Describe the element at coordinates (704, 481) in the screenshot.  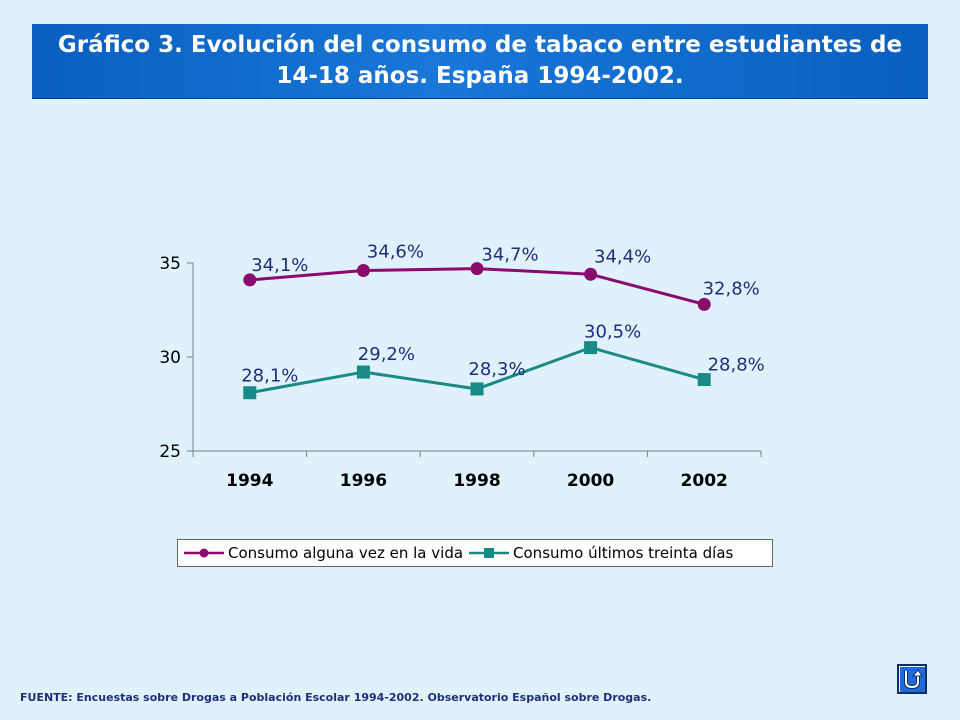
I see `x-tick-label: 2002` at that location.